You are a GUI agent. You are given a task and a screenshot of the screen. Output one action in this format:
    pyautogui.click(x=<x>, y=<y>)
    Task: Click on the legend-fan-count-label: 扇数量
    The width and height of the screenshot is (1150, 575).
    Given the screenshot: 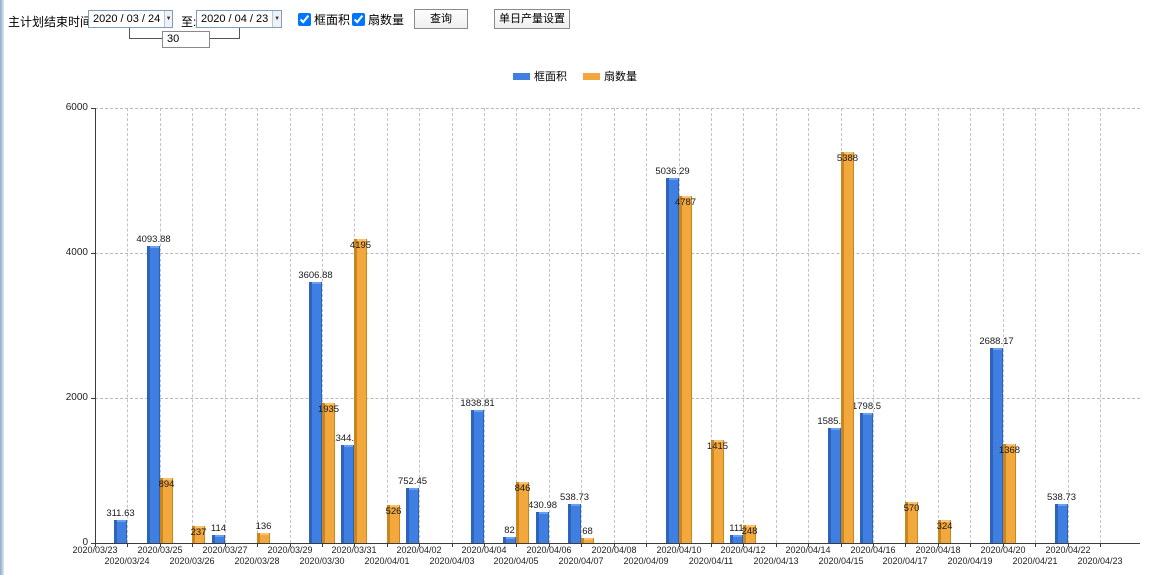 What is the action you would take?
    pyautogui.click(x=620, y=77)
    